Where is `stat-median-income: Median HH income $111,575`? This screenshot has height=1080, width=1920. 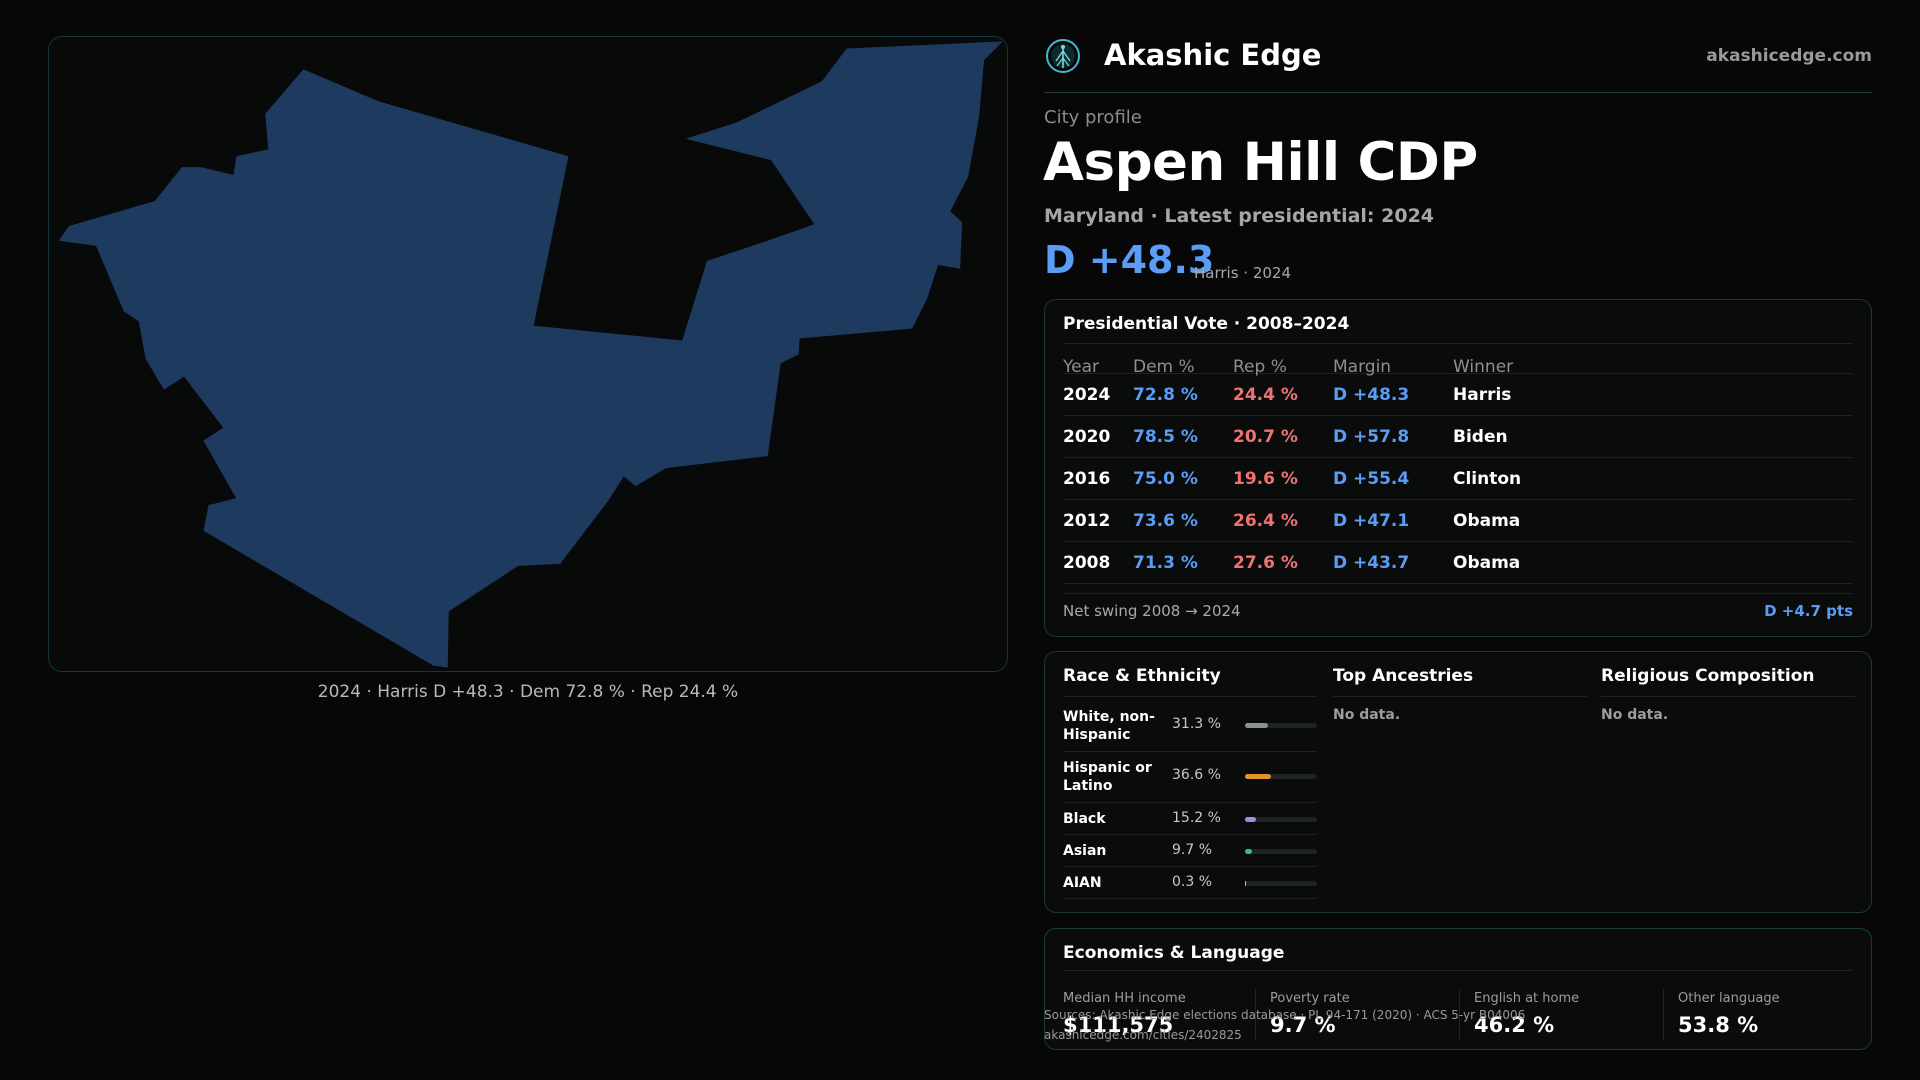 stat-median-income: Median HH income $111,575 is located at coordinates (1152, 1015).